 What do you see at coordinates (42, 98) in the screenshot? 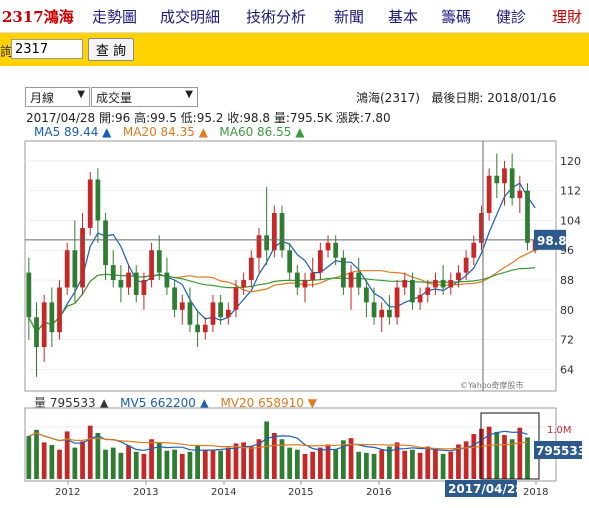
I see `period-select-value: 月線` at bounding box center [42, 98].